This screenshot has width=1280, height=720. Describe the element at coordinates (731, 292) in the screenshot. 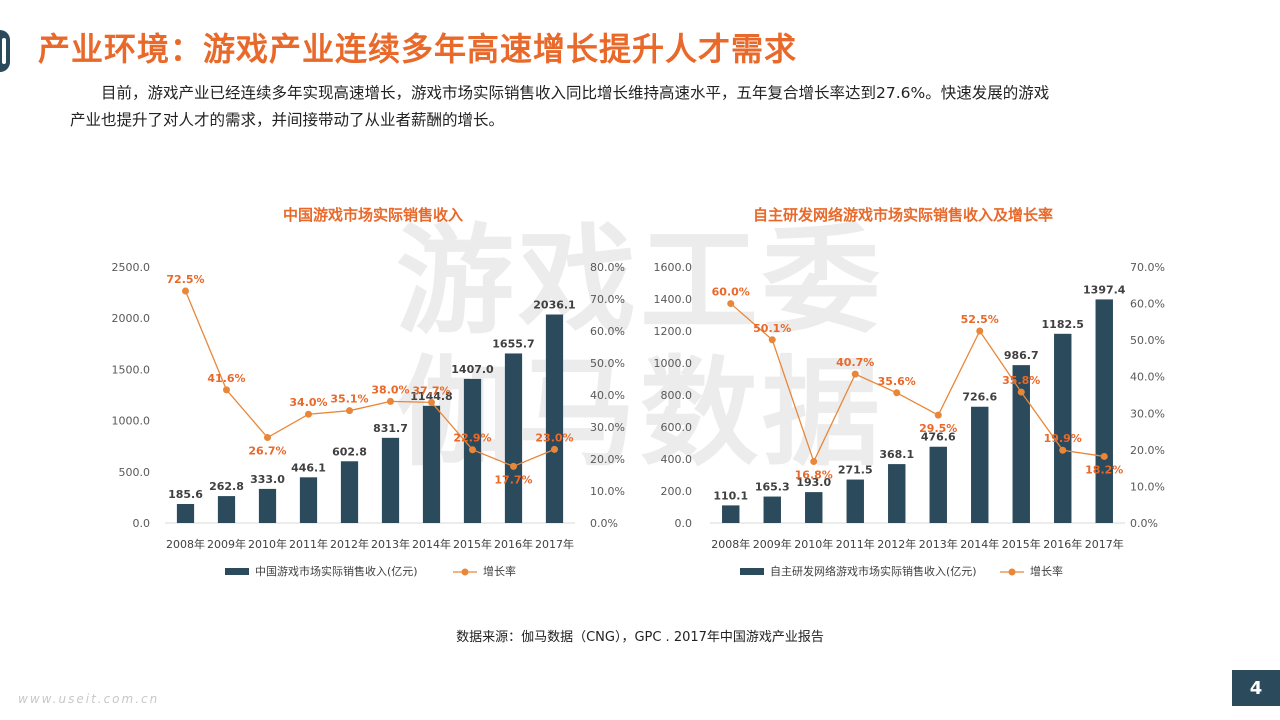

I see `growth-rate-label: 60.0%` at that location.